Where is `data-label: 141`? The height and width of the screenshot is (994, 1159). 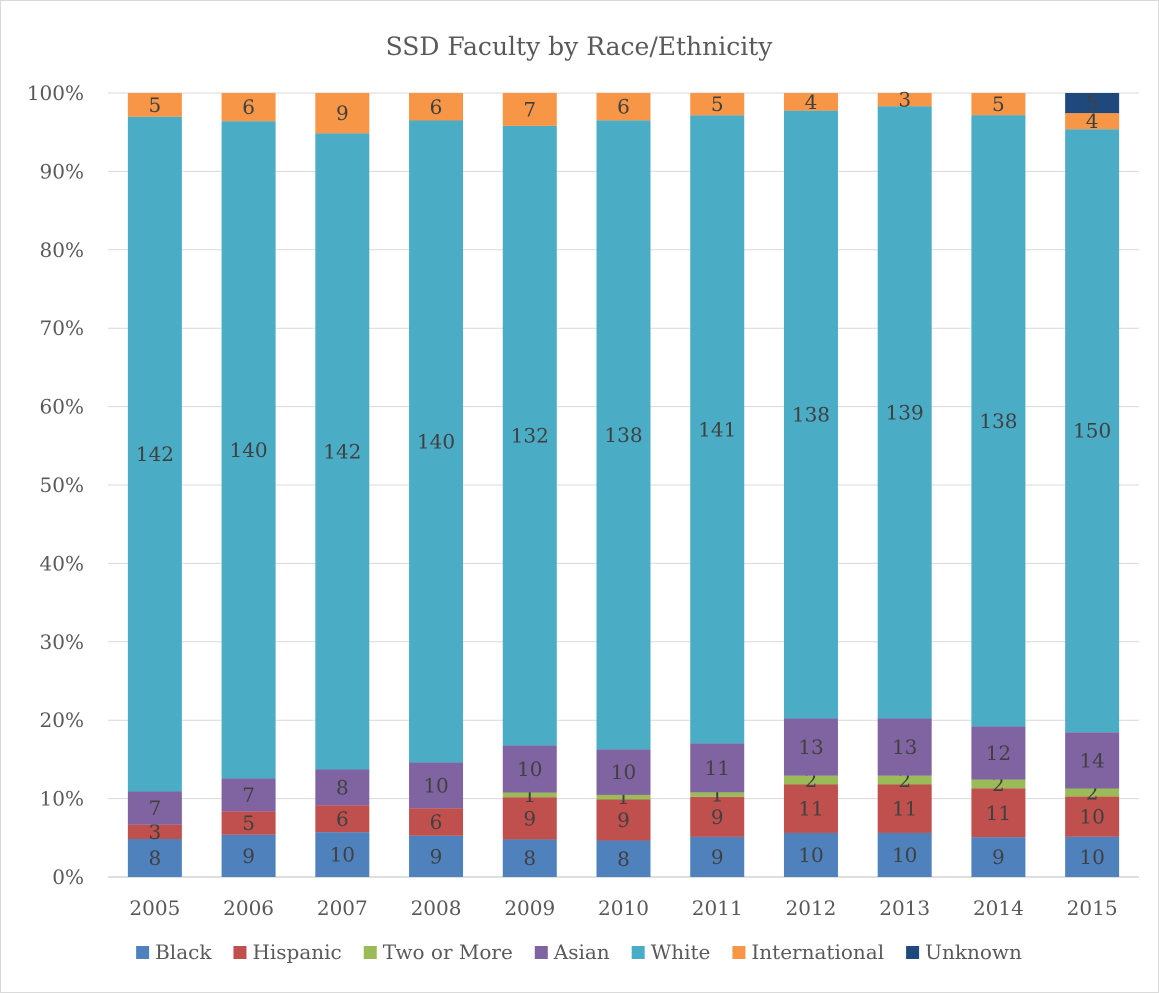
data-label: 141 is located at coordinates (717, 429).